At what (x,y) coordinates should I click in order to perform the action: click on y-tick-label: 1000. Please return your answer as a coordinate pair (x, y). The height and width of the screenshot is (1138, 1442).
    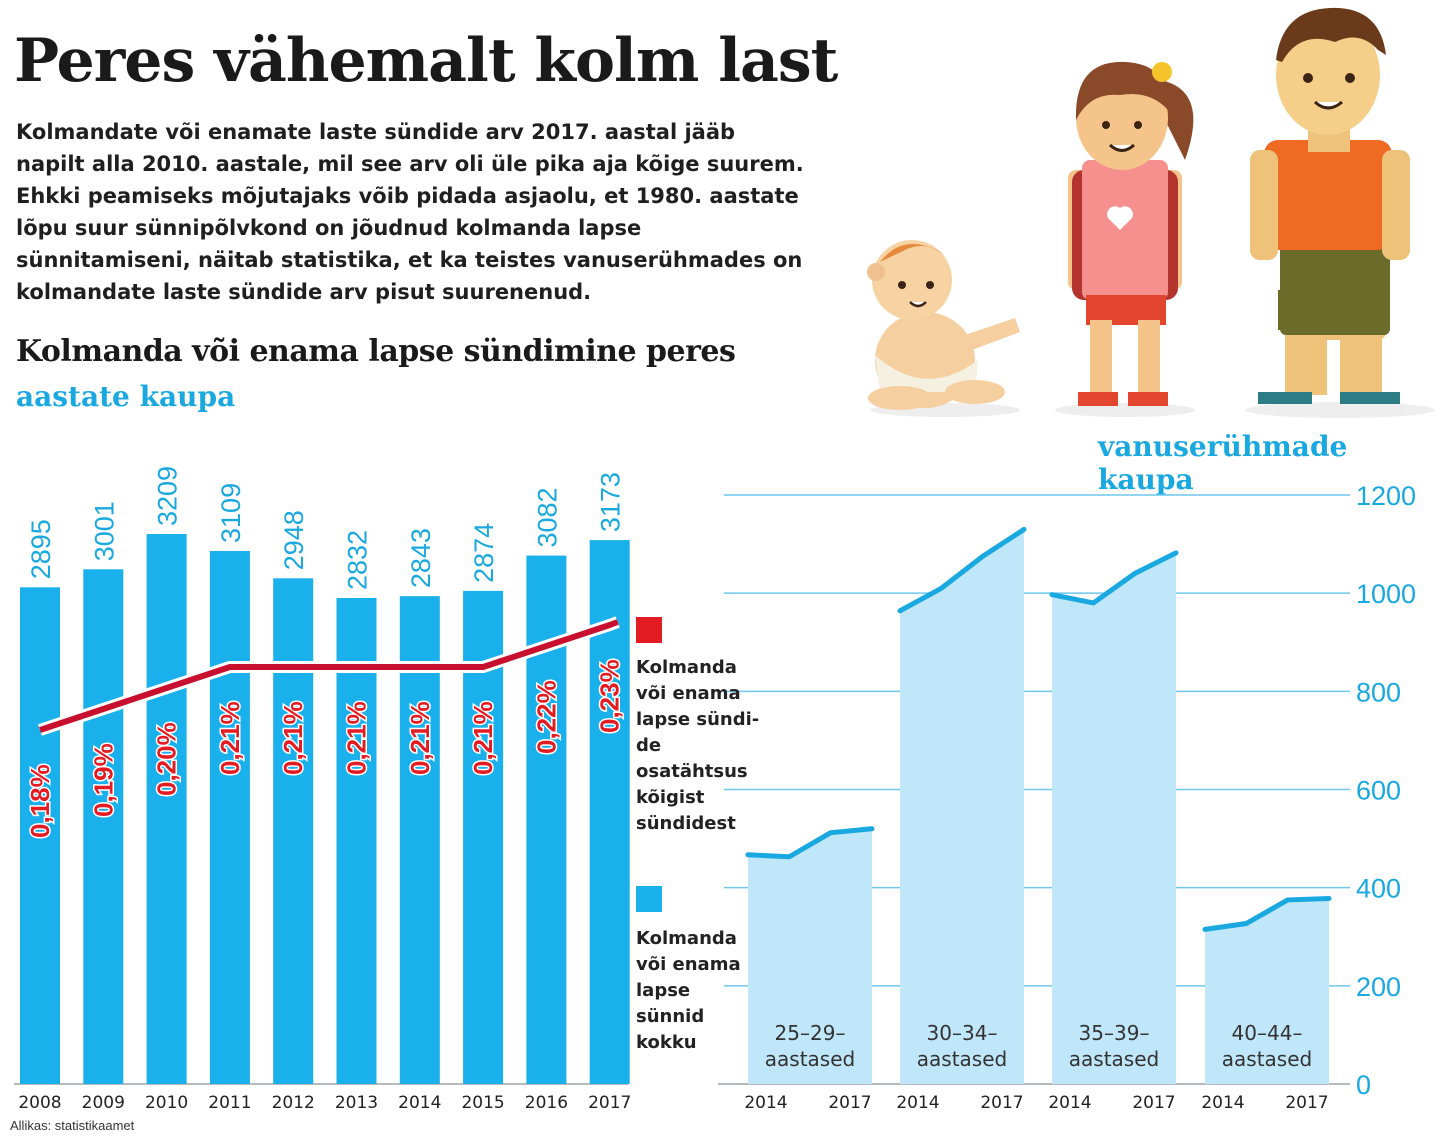
    Looking at the image, I should click on (1386, 594).